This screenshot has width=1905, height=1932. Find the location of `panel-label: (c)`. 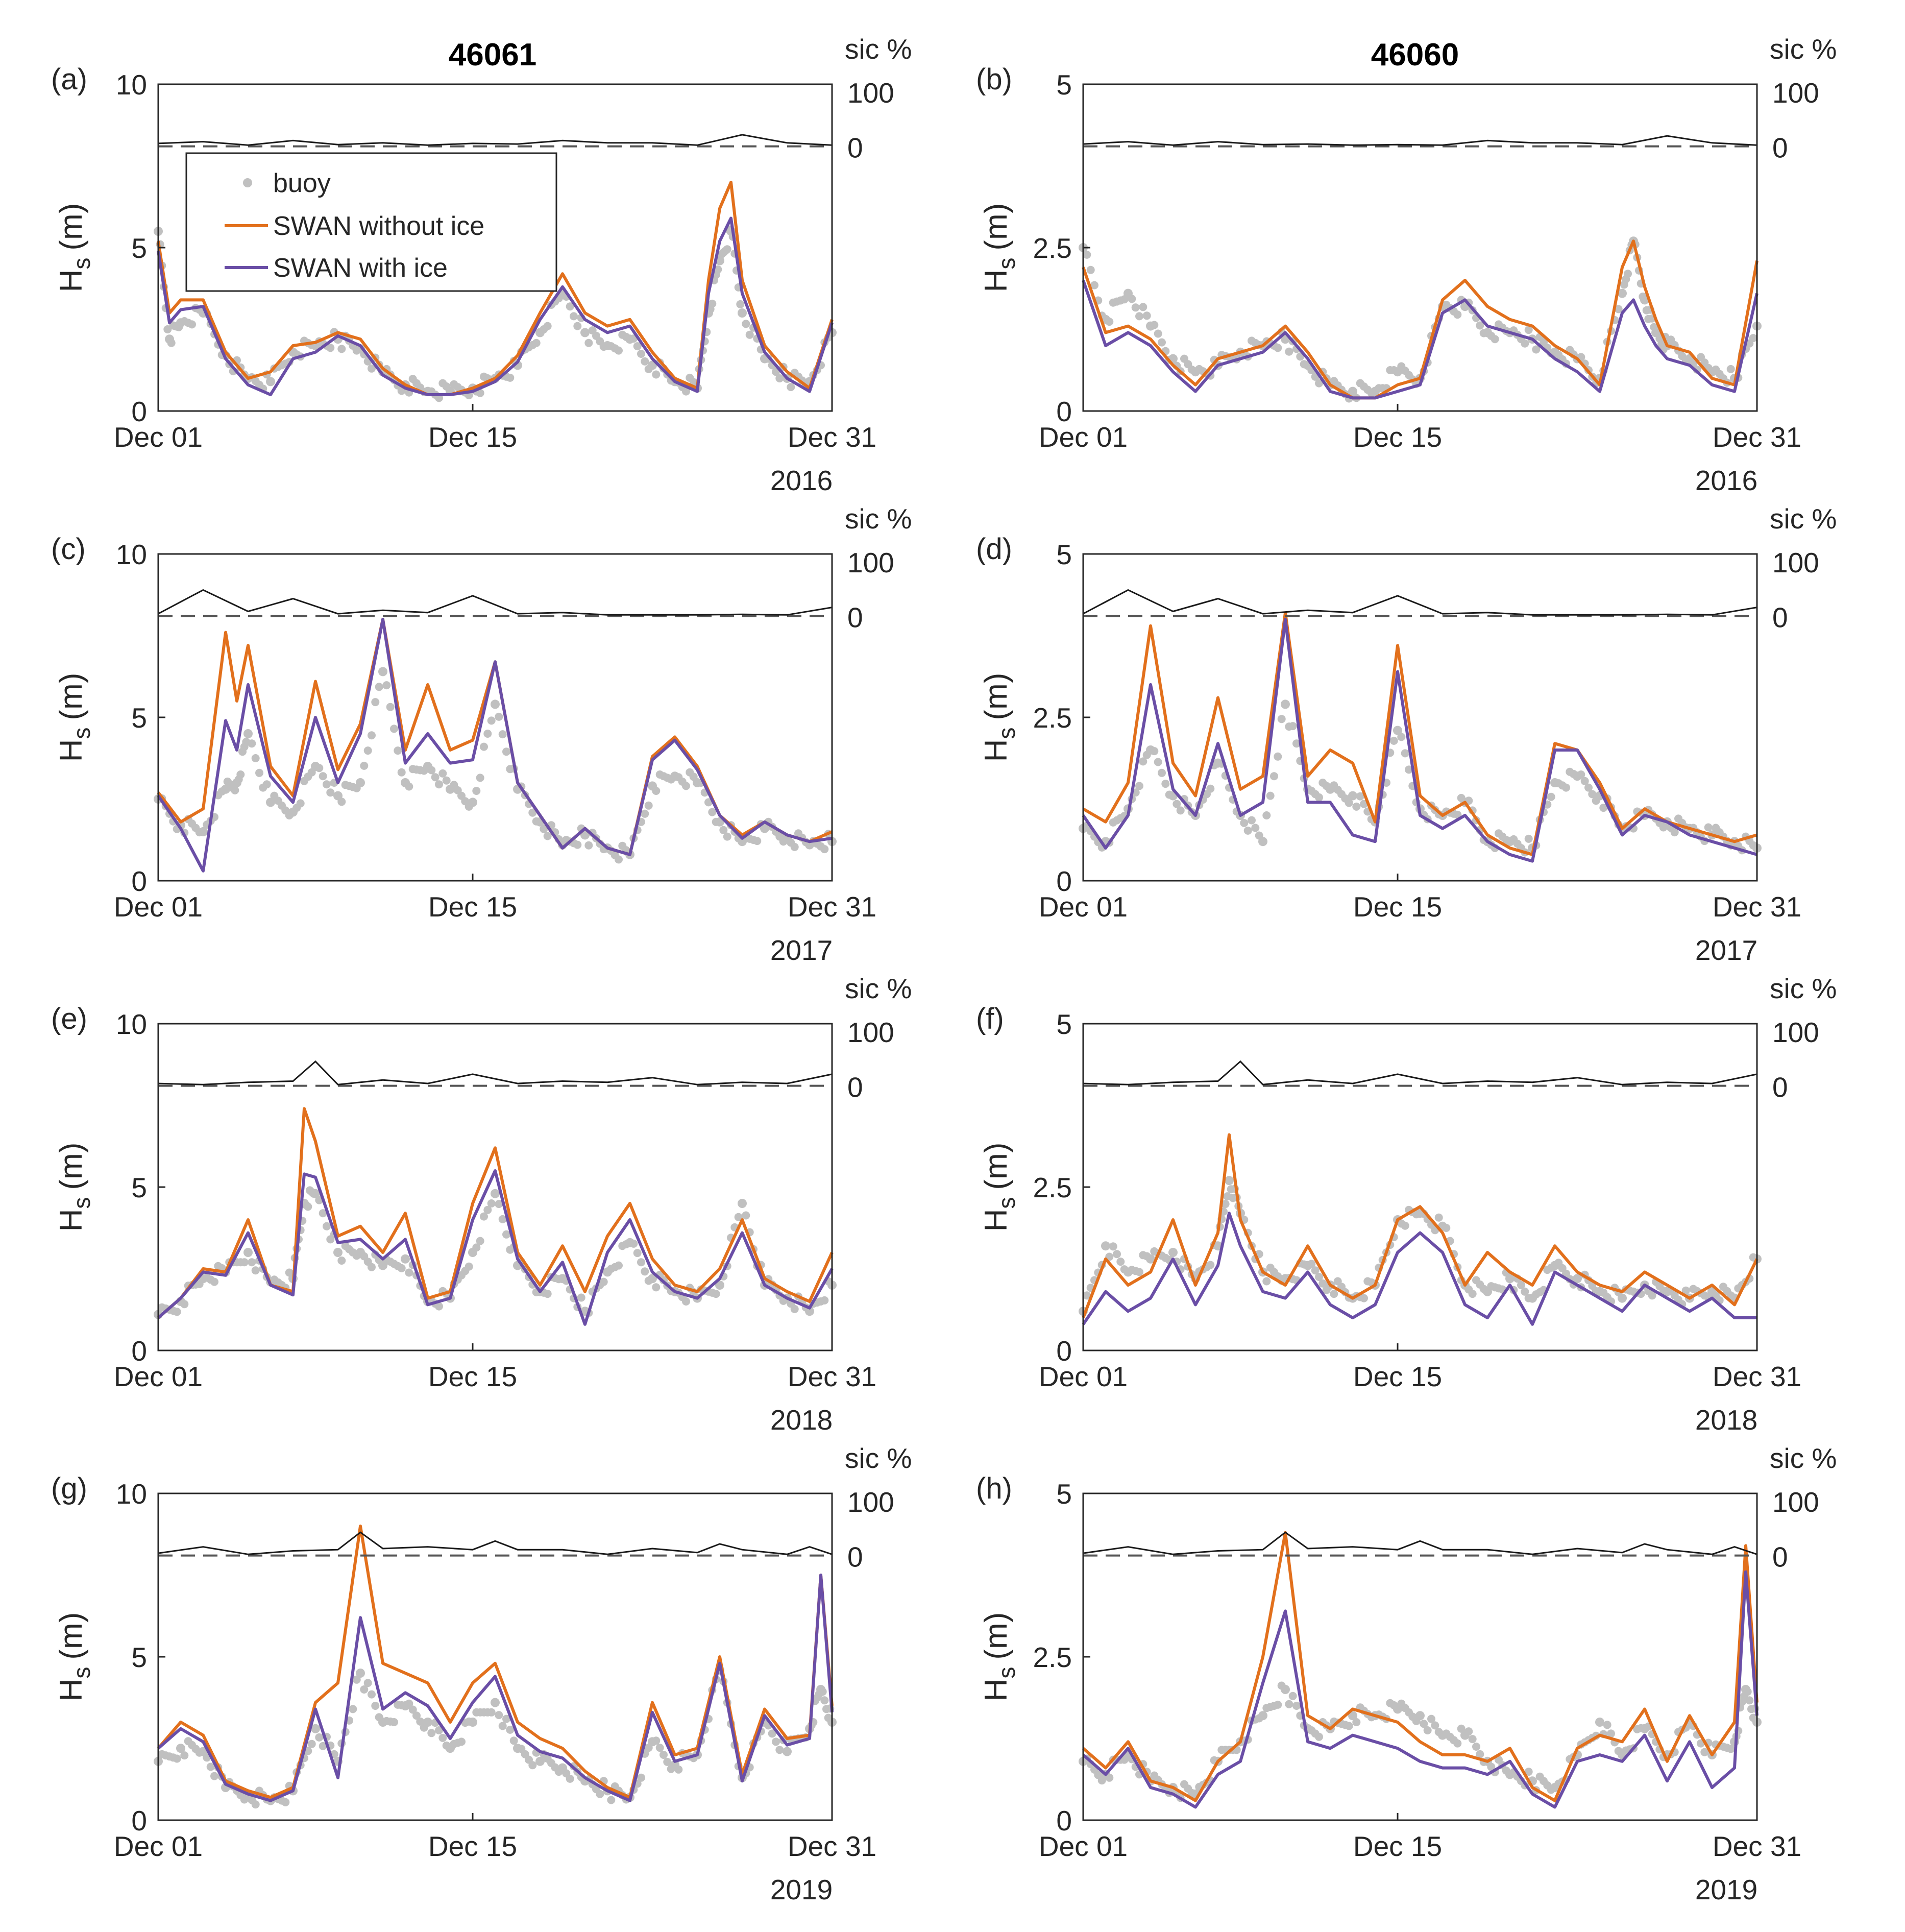

panel-label: (c) is located at coordinates (68, 549).